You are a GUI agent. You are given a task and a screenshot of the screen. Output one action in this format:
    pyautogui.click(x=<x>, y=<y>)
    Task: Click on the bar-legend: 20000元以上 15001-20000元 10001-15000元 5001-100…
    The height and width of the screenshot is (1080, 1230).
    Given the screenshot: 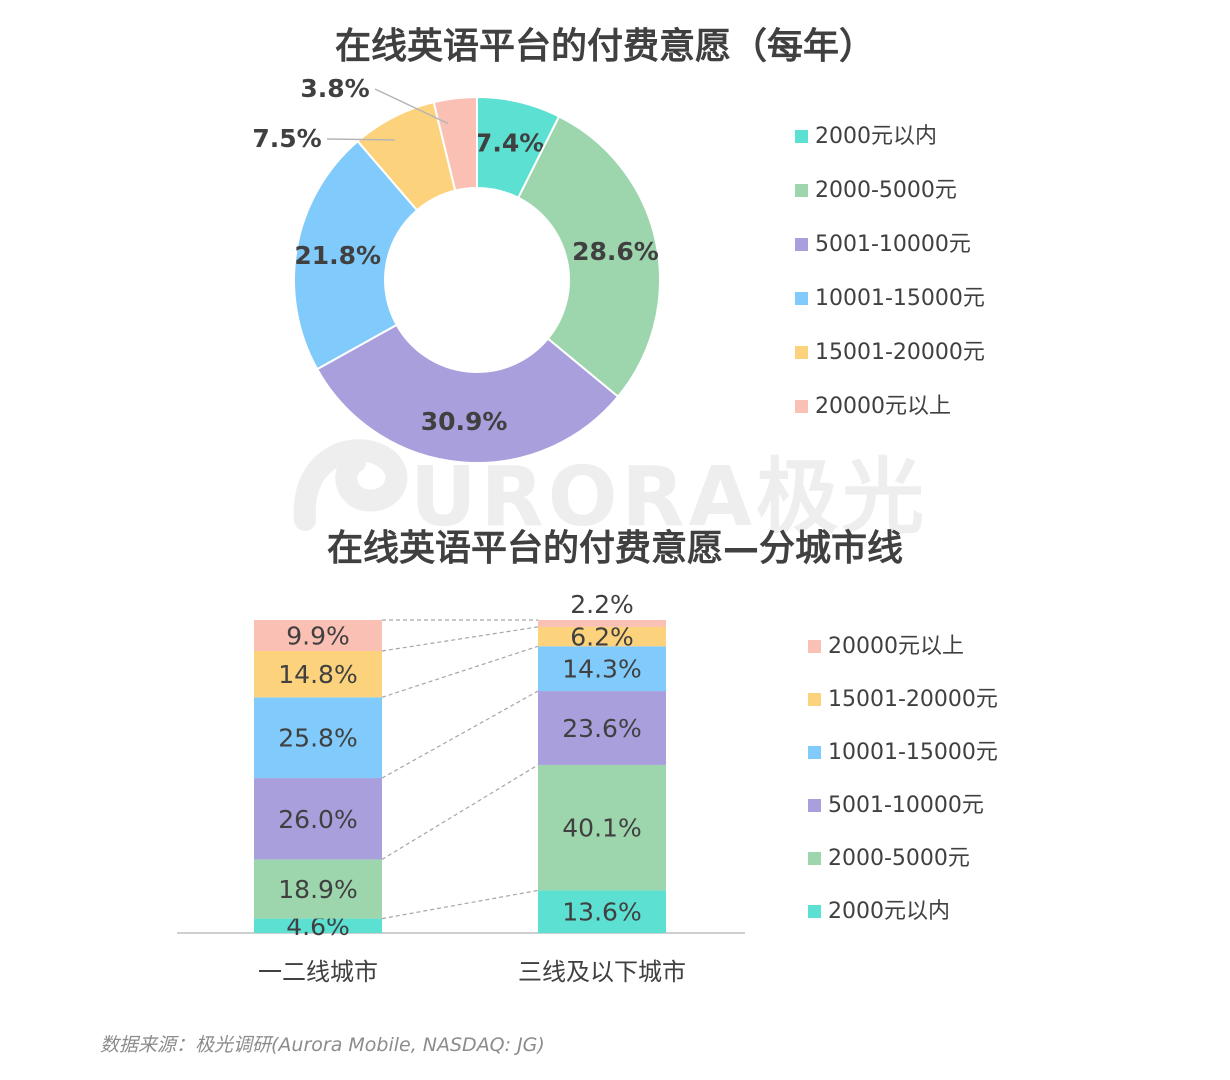 What is the action you would take?
    pyautogui.click(x=903, y=779)
    